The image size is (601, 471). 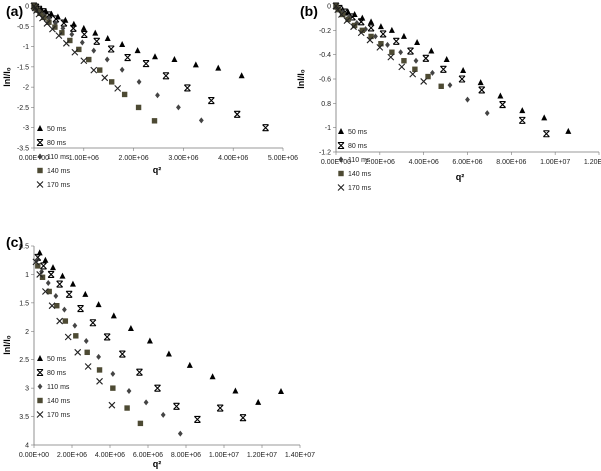 What do you see at coordinates (24, 360) in the screenshot?
I see `y-tick-label: 2.5` at bounding box center [24, 360].